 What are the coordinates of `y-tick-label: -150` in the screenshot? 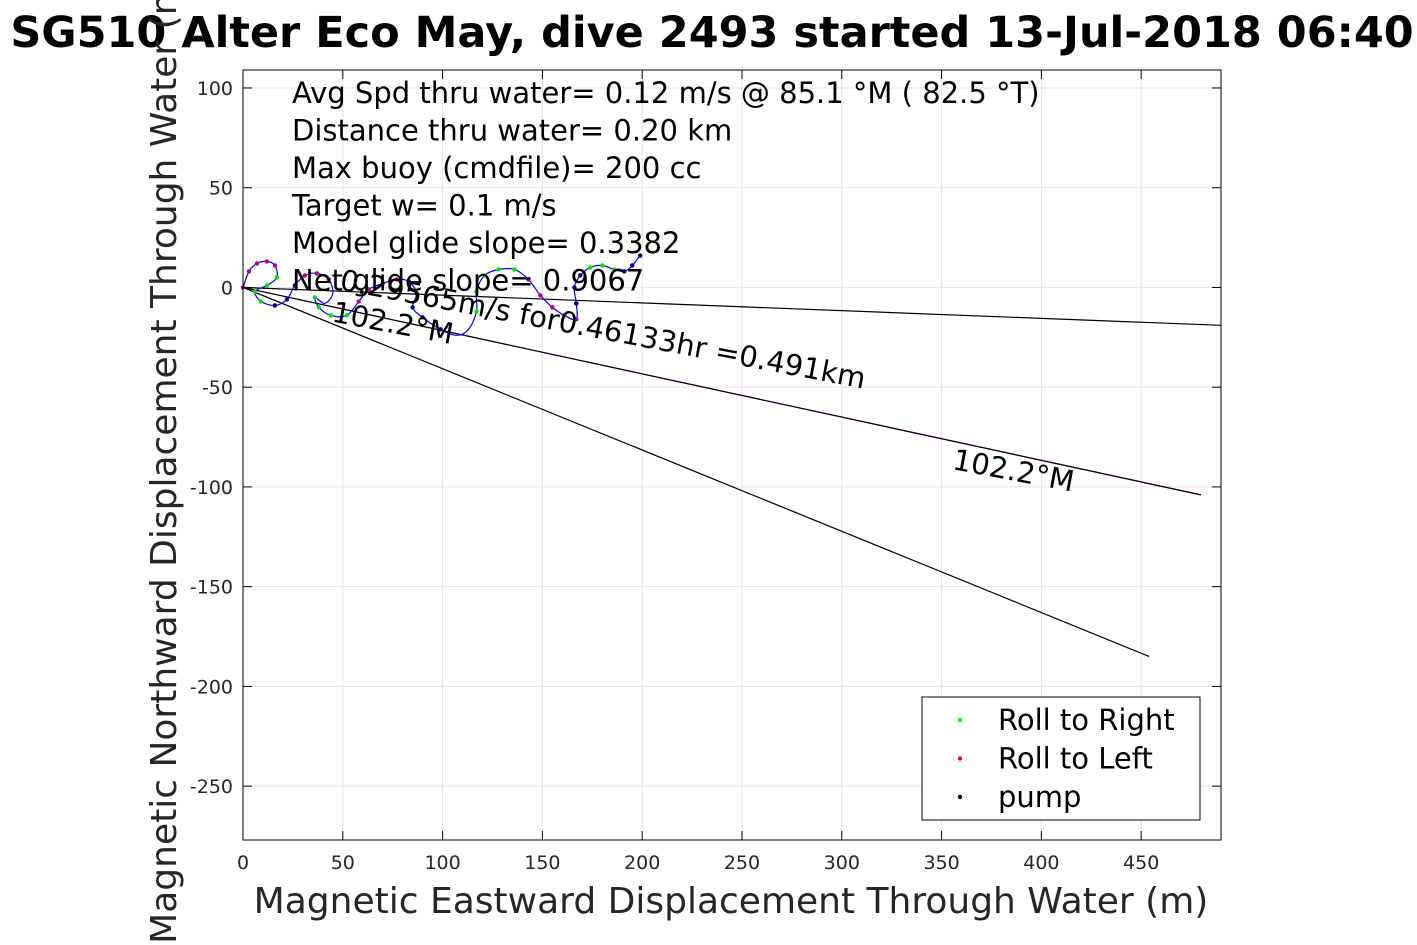 It's located at (211, 588).